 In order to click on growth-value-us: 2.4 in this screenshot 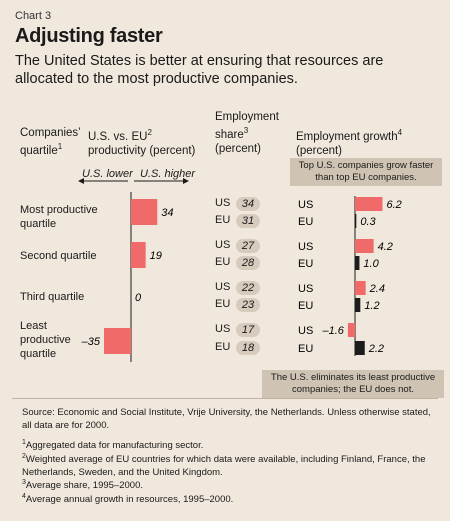, I will do `click(377, 289)`.